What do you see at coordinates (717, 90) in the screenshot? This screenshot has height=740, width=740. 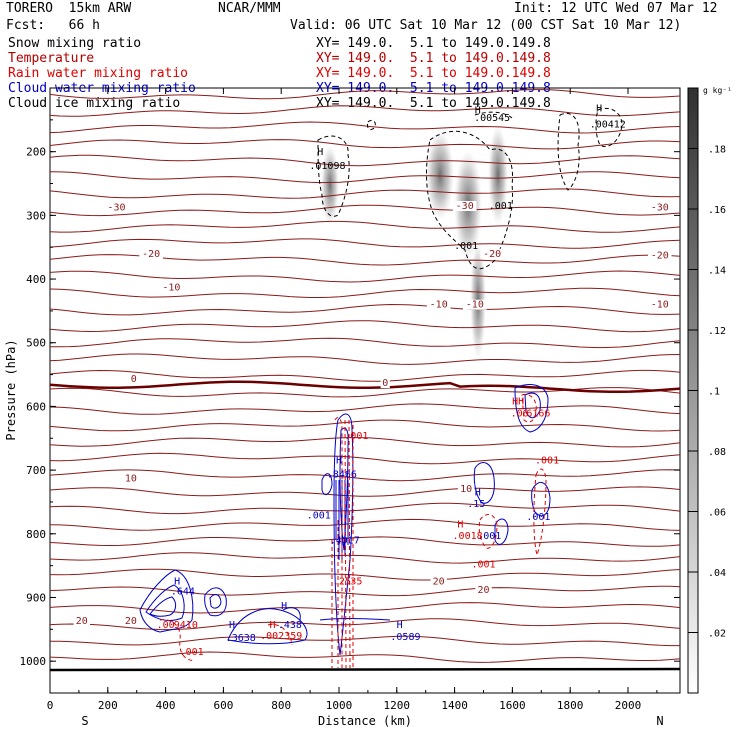 I see `colorbar-unit: g kg⁻¹` at bounding box center [717, 90].